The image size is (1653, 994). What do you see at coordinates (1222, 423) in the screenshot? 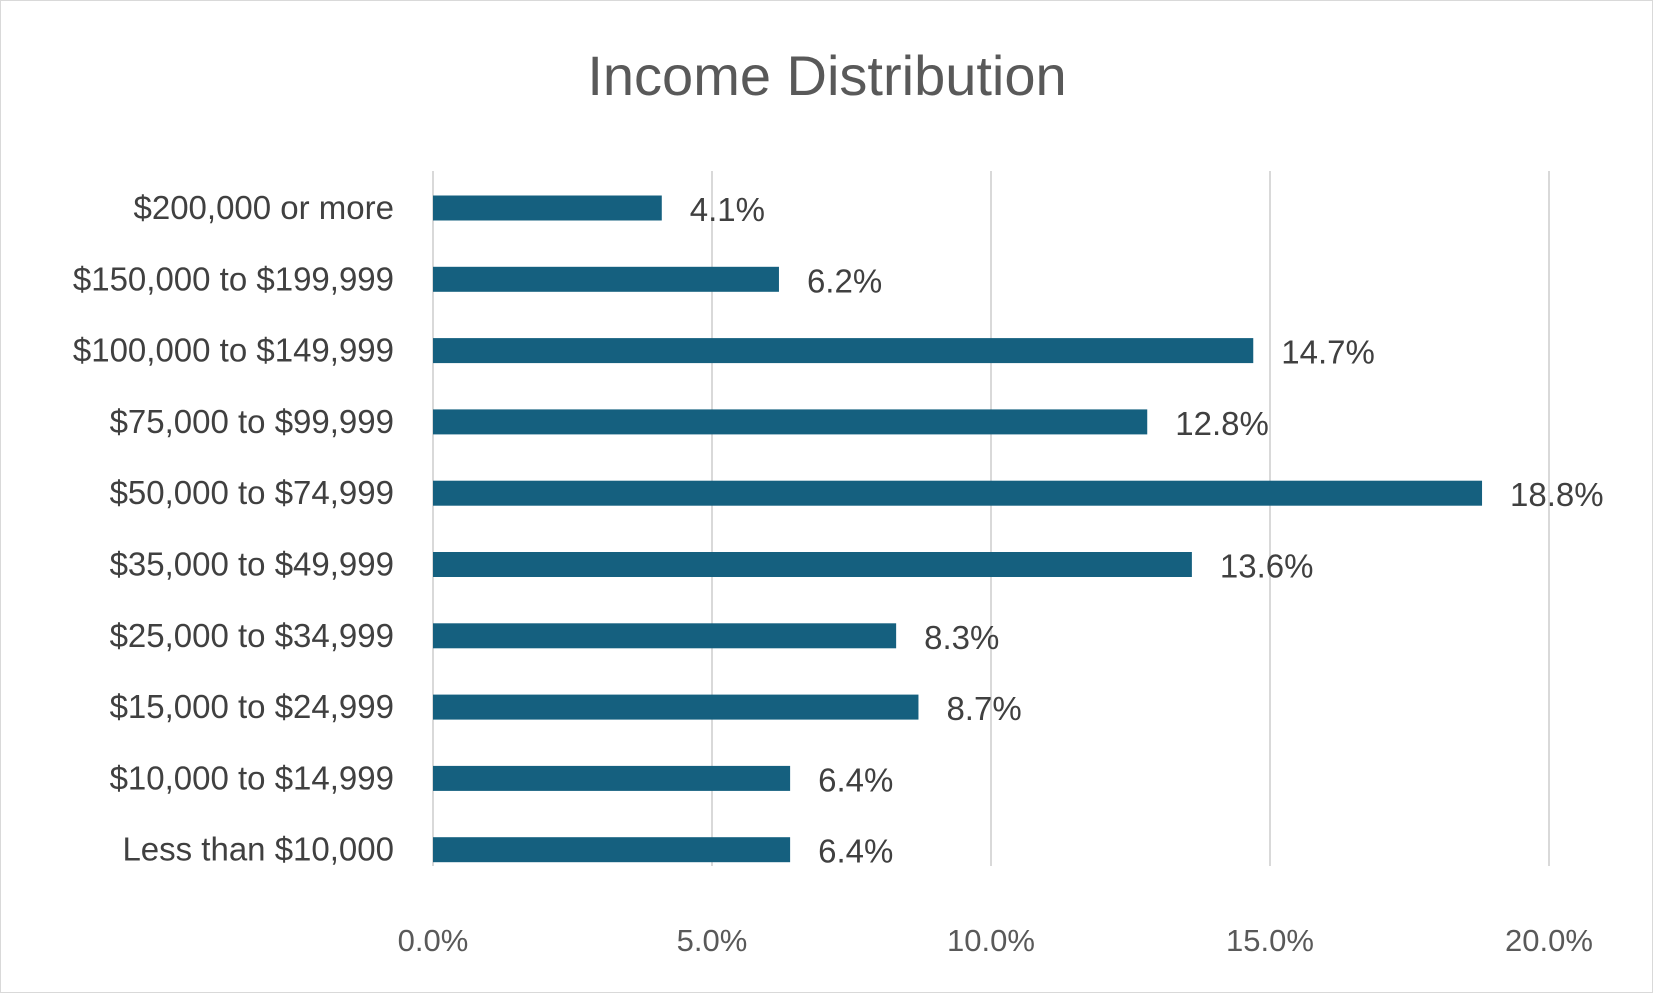
I see `data-label: 12.8%` at bounding box center [1222, 423].